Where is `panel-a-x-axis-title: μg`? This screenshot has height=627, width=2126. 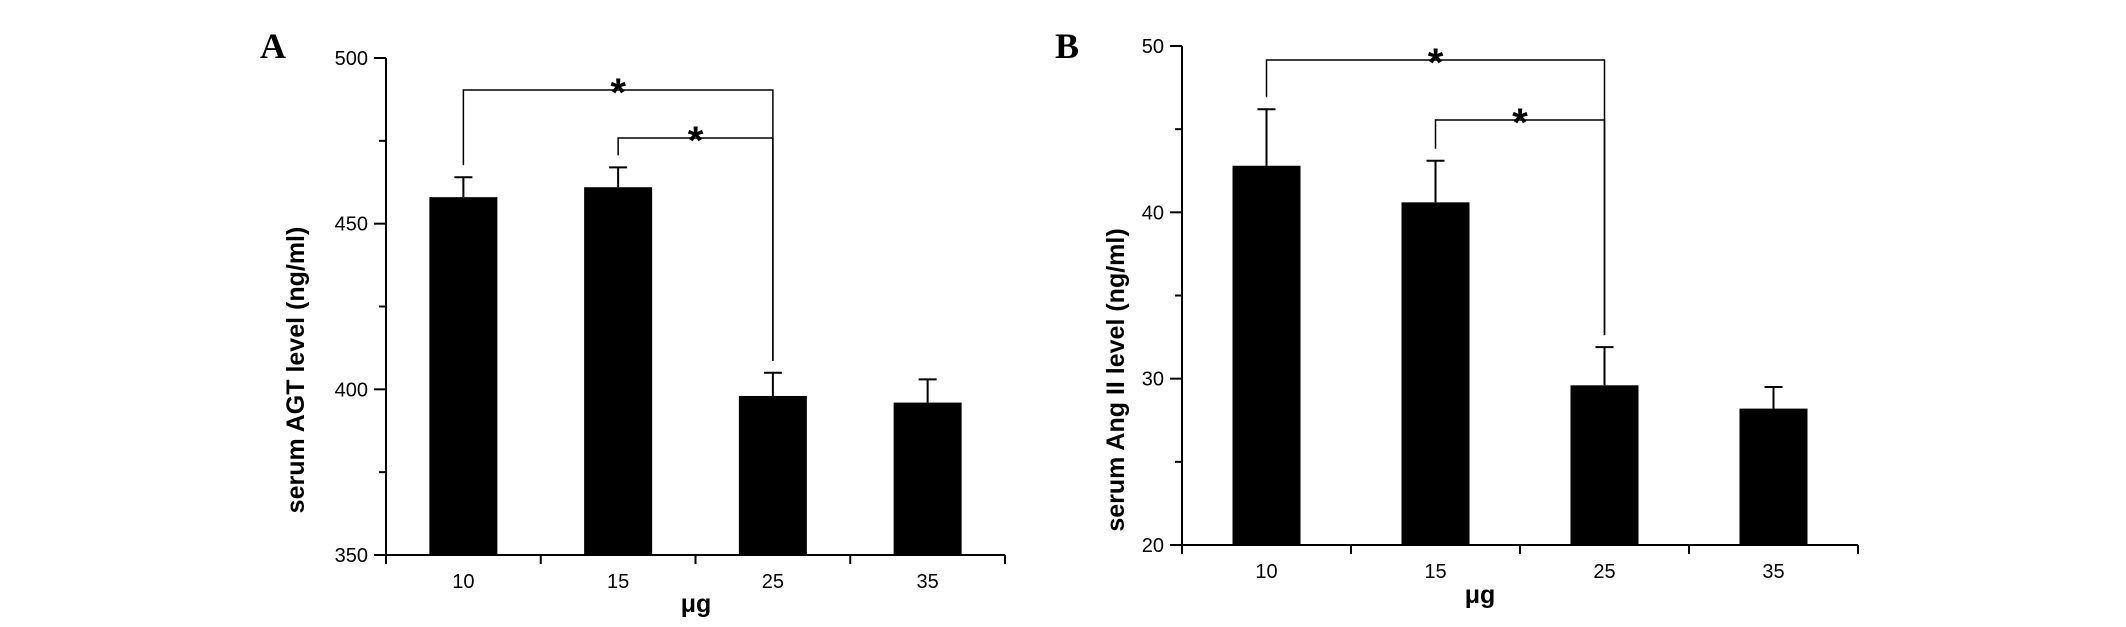 panel-a-x-axis-title: μg is located at coordinates (696, 604).